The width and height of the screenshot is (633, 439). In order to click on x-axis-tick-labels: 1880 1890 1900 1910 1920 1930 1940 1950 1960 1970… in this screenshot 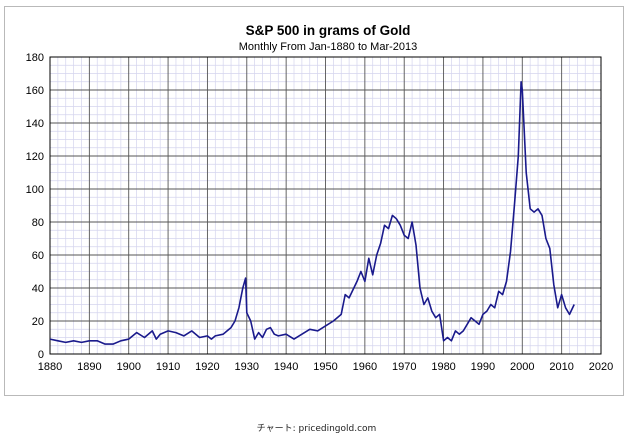, I will do `click(325, 367)`.